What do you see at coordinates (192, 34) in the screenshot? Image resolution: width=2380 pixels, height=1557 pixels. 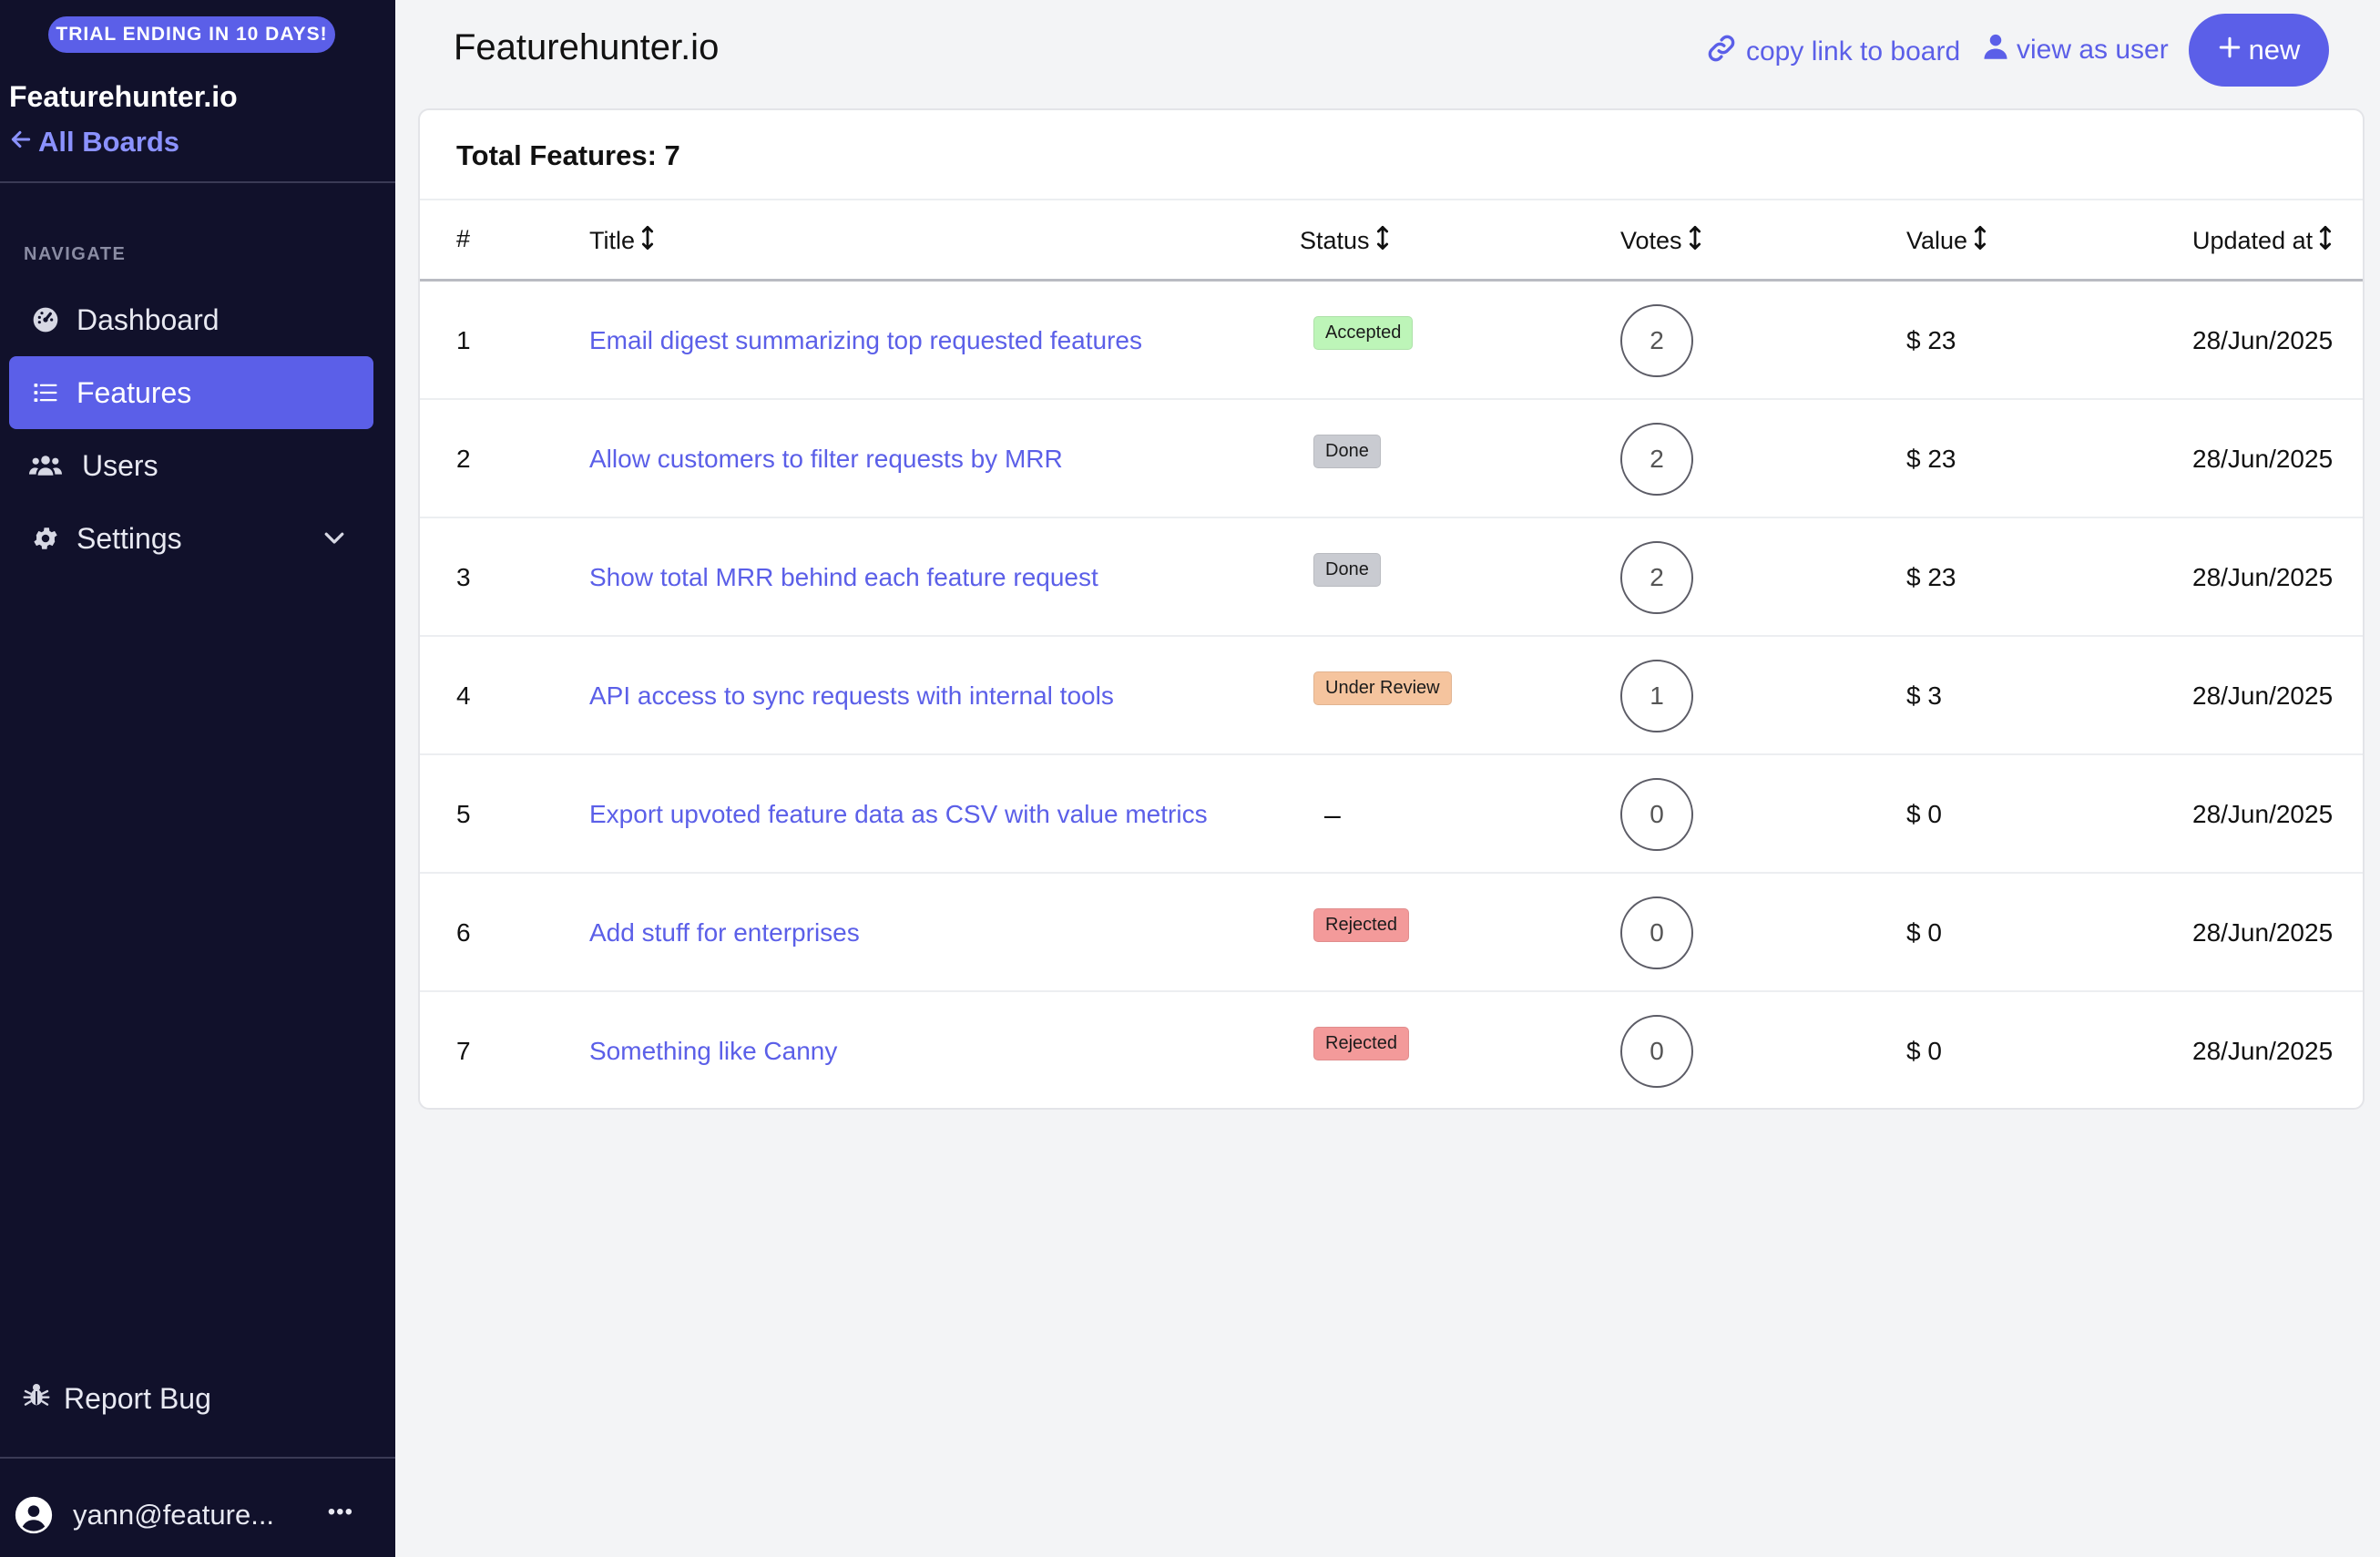 I see `trial-badge: TRIAL ENDING IN 10 DAYS!` at bounding box center [192, 34].